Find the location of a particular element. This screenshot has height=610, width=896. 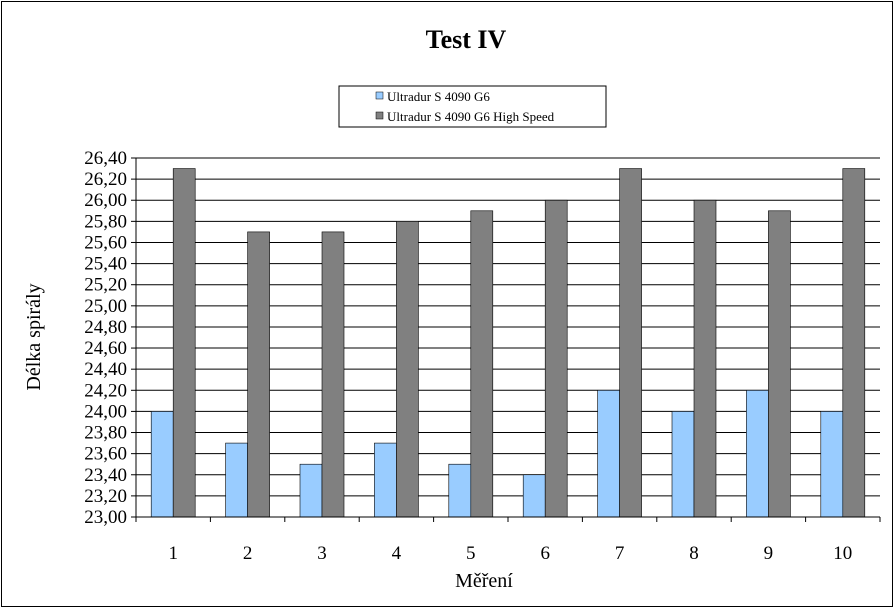

y-tick-label: 25,60 is located at coordinates (105, 242).